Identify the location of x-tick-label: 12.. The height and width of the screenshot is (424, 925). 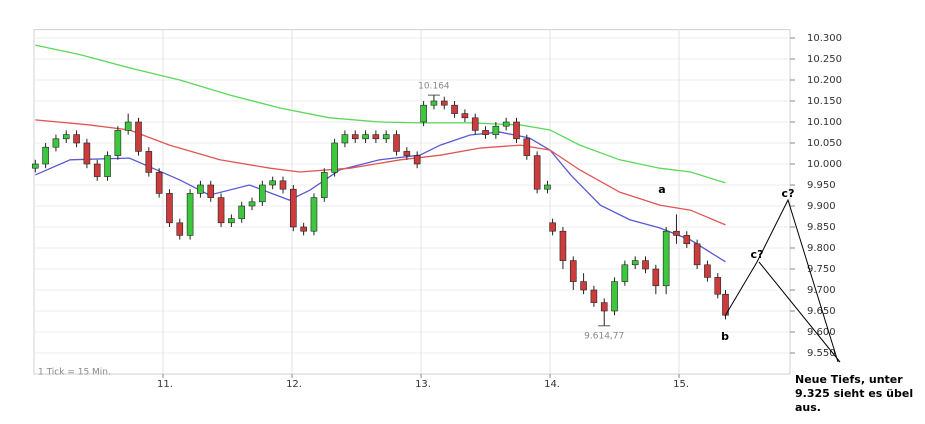
(294, 384).